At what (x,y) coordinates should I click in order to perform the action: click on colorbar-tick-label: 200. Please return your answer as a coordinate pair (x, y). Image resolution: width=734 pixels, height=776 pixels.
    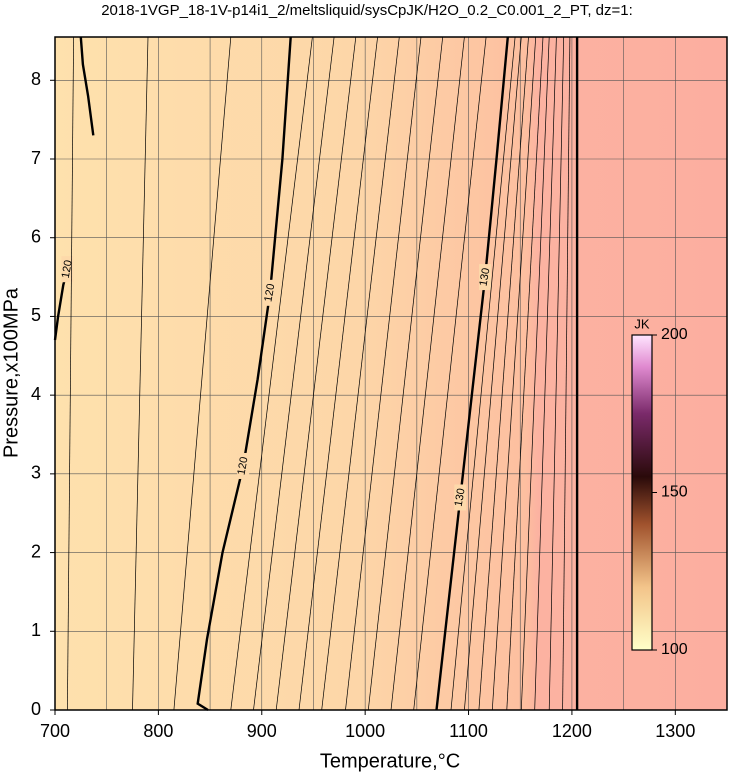
    Looking at the image, I should click on (674, 334).